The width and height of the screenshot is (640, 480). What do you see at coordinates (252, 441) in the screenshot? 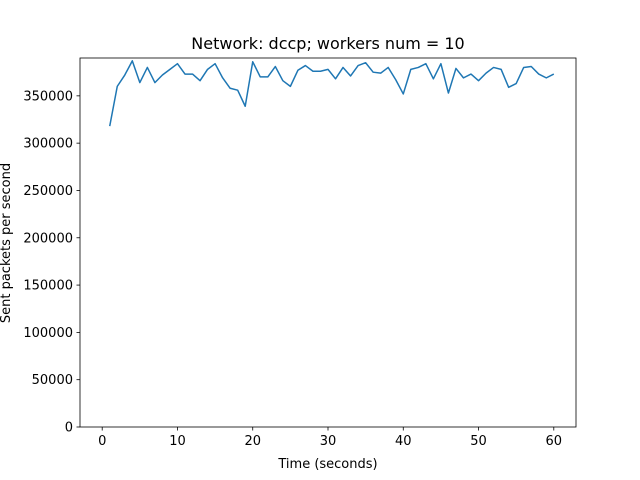
I see `x-tick-label: 20` at bounding box center [252, 441].